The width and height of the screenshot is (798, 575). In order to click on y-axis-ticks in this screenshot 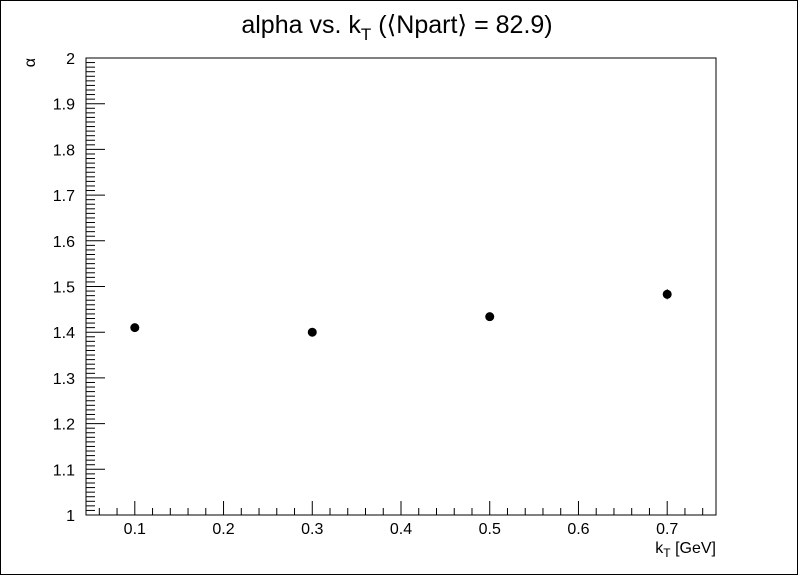, I will do `click(95, 286)`.